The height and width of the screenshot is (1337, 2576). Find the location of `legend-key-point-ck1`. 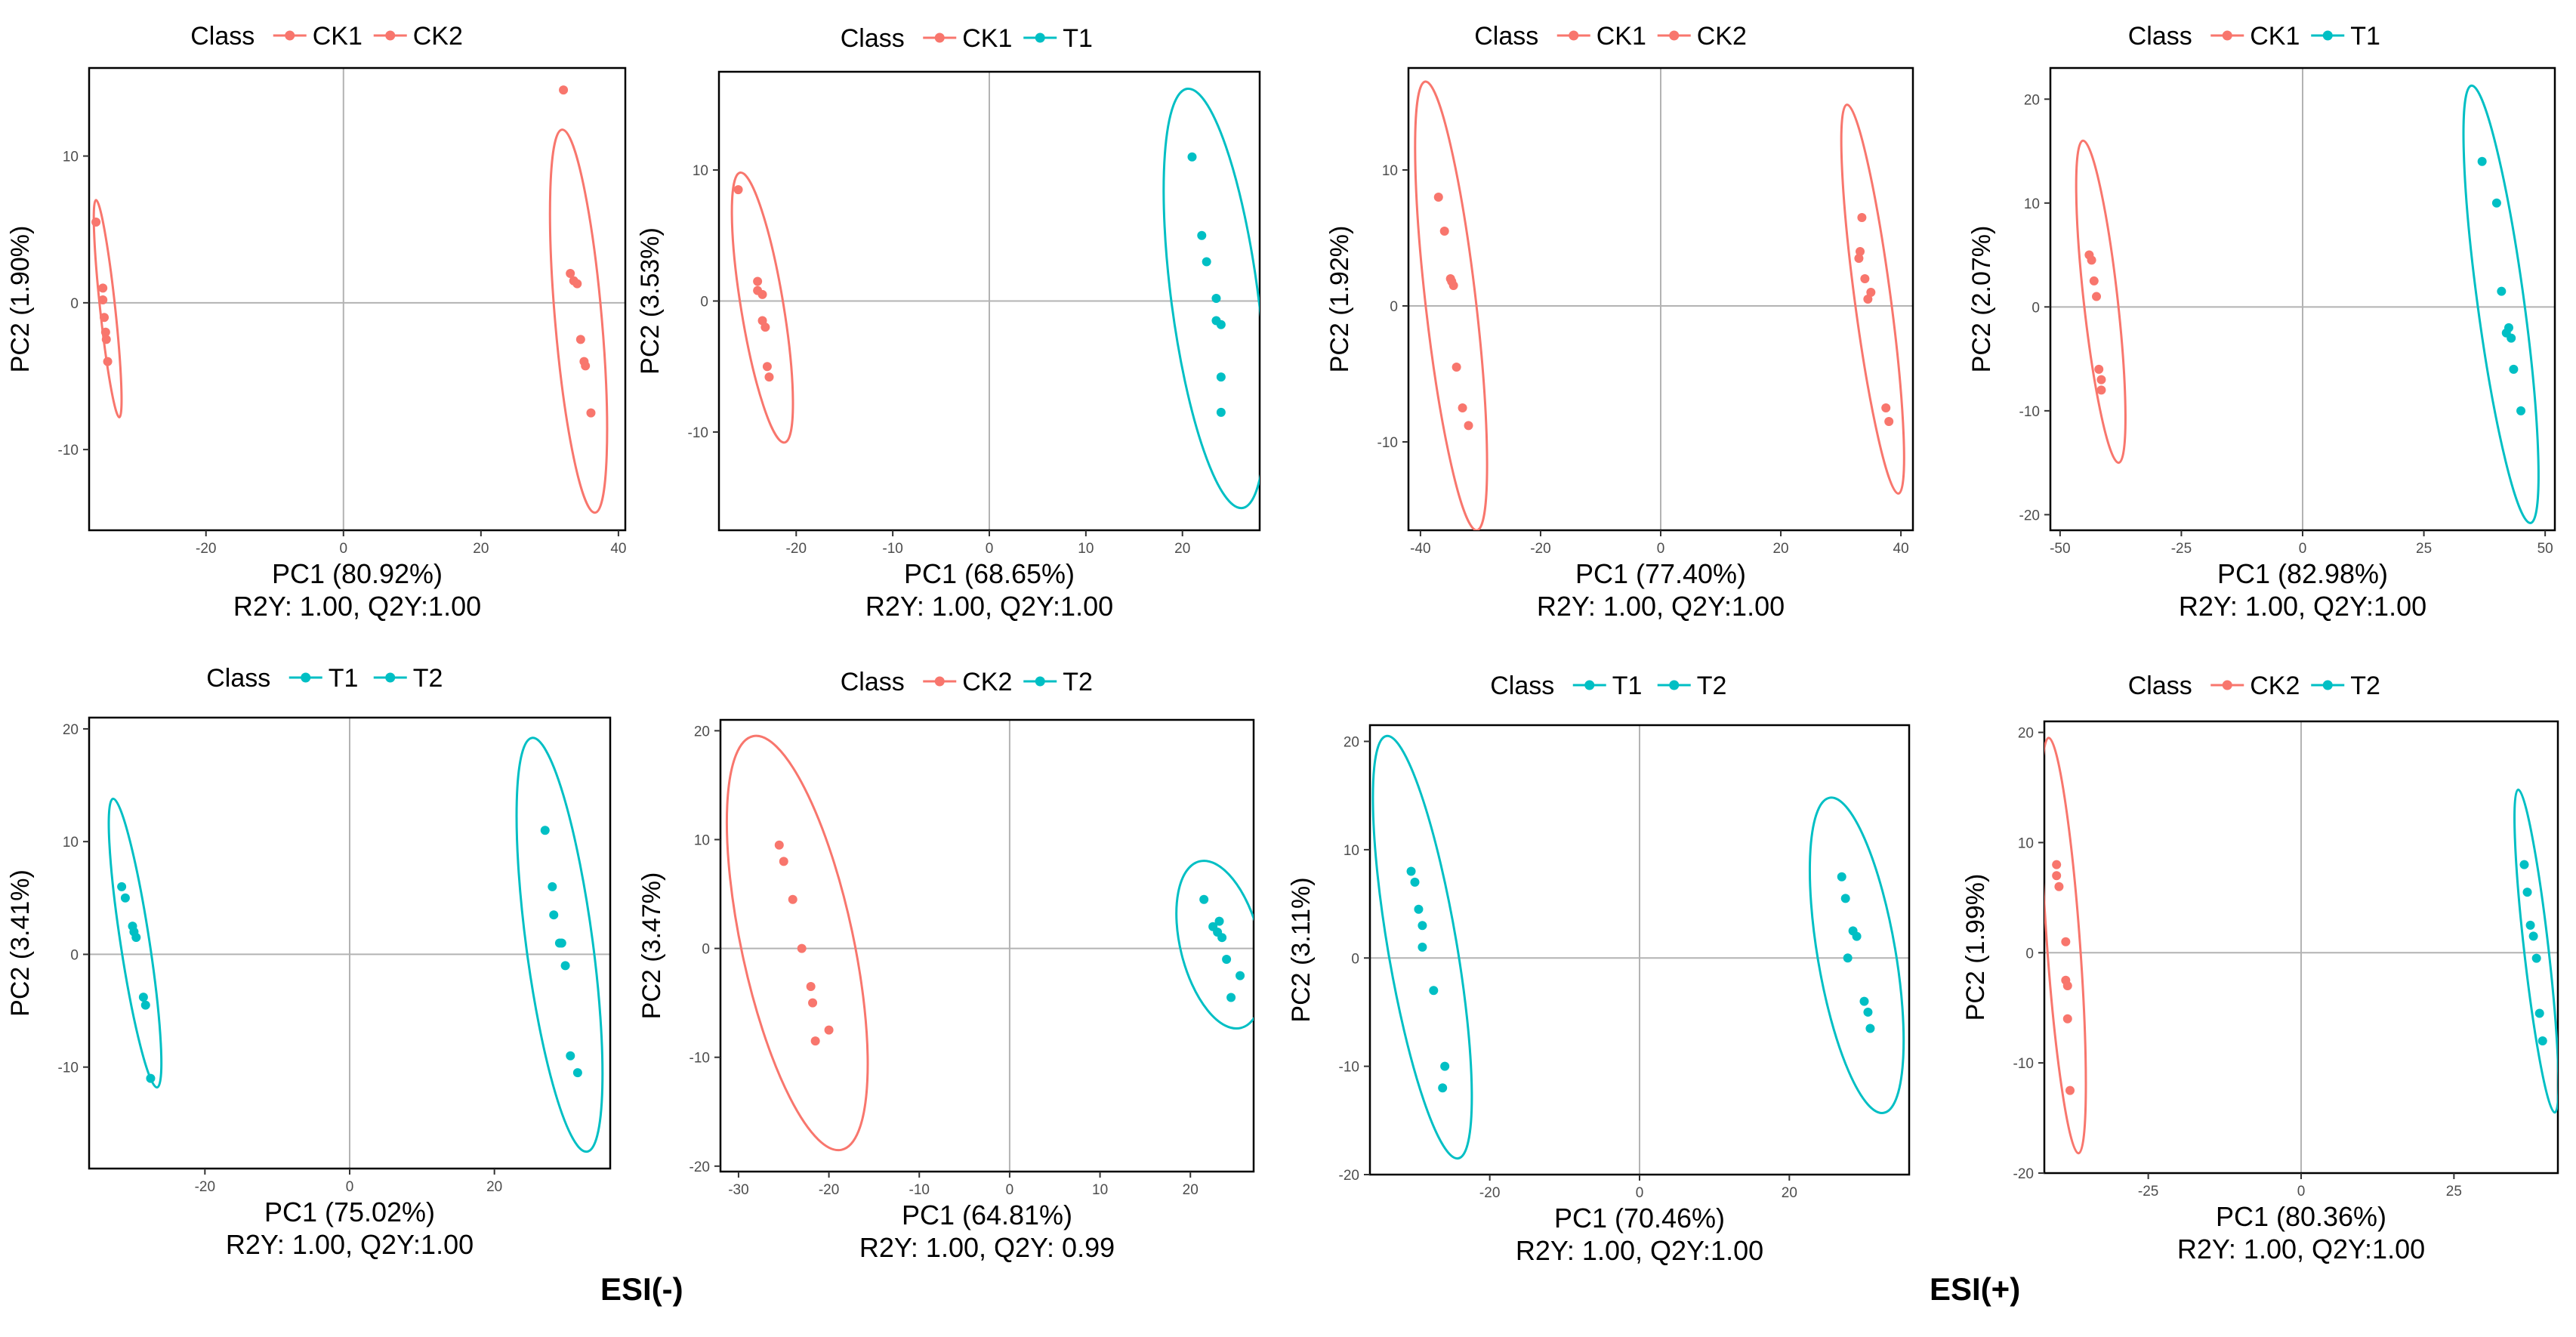

legend-key-point-ck1 is located at coordinates (939, 37).